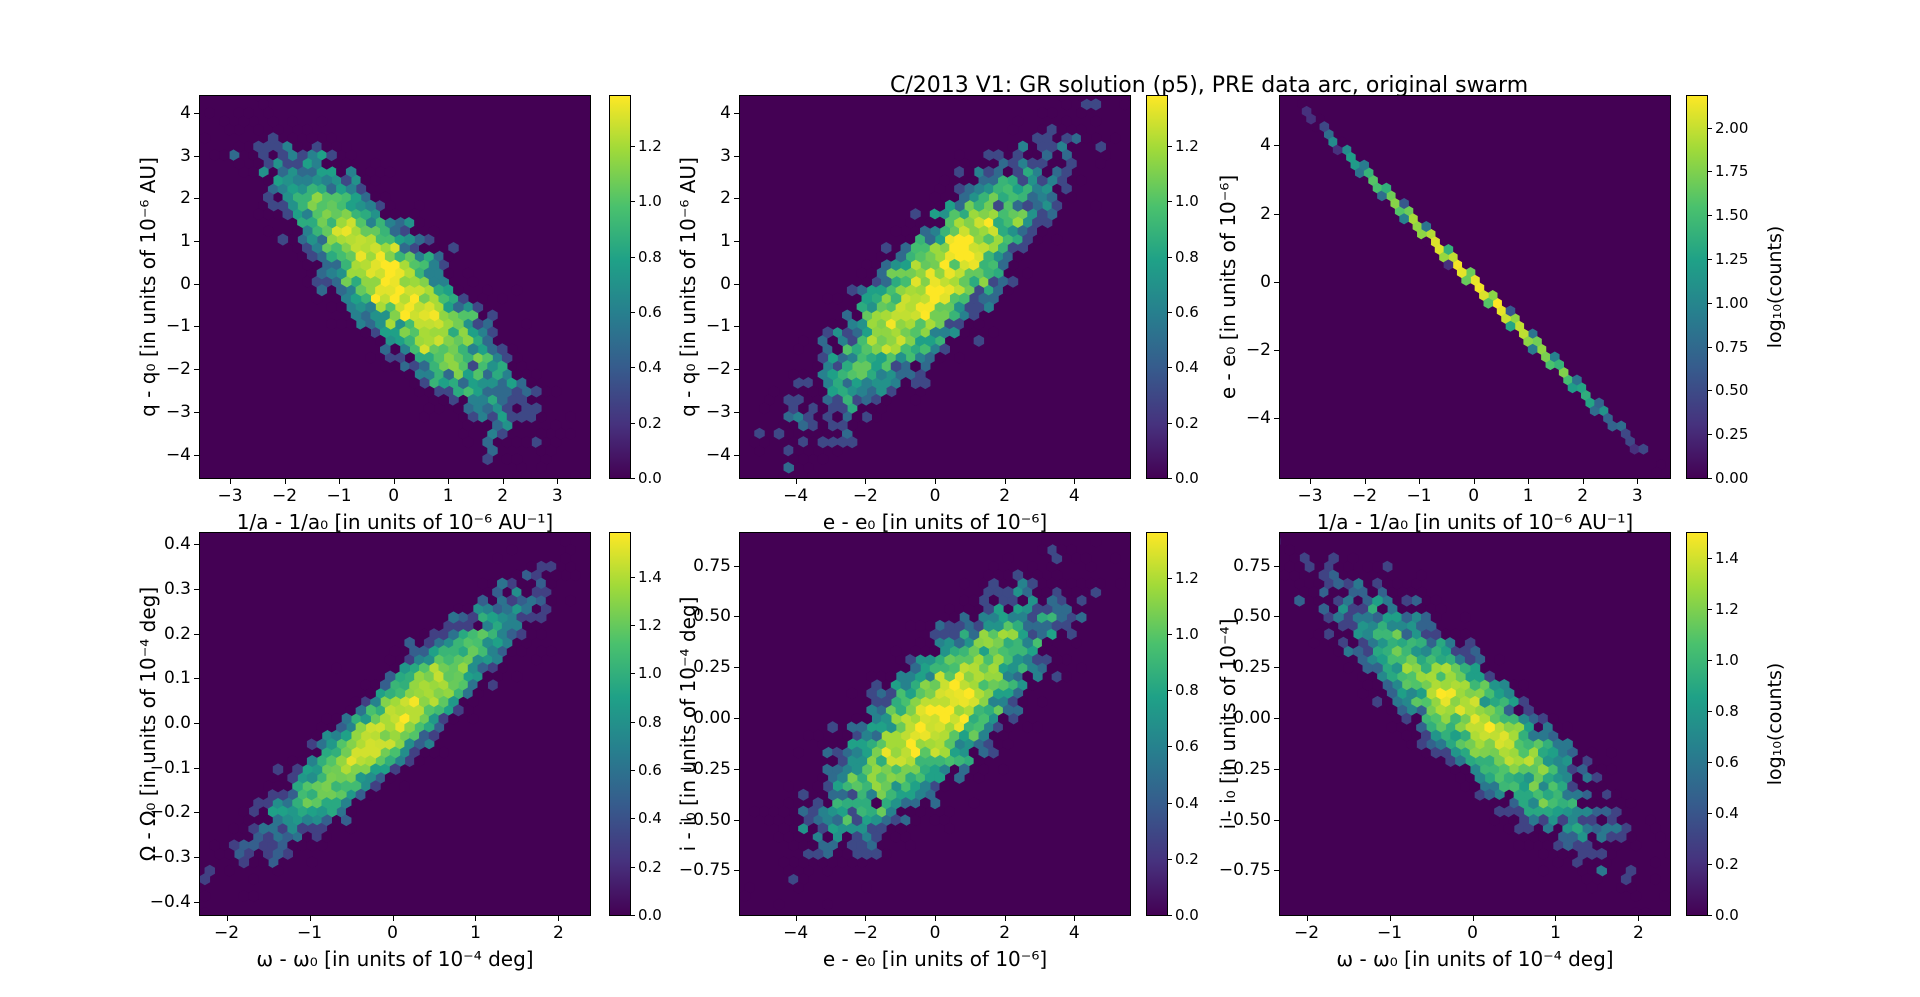 The image size is (1920, 997). I want to click on x-tick-label: −1, so click(1390, 933).